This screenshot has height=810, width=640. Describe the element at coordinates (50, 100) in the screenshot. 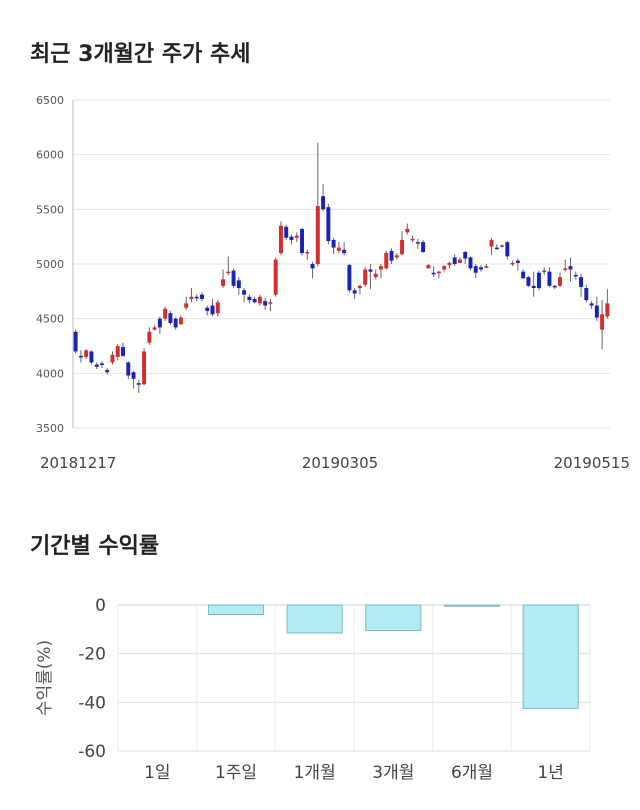

I see `y-tick-label: 6500` at that location.